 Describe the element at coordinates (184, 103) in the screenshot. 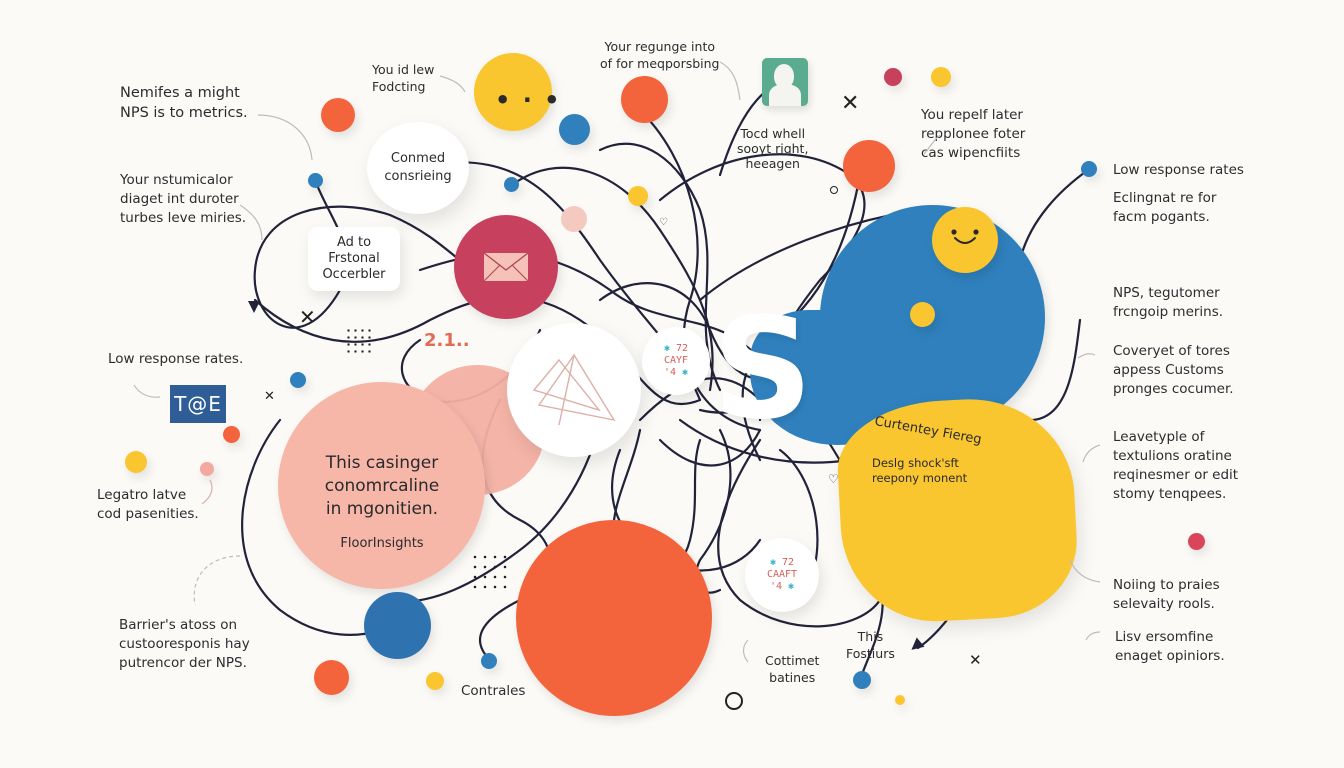

I see `label-nemifes: Nemifes a might NPS is to metrics.` at that location.